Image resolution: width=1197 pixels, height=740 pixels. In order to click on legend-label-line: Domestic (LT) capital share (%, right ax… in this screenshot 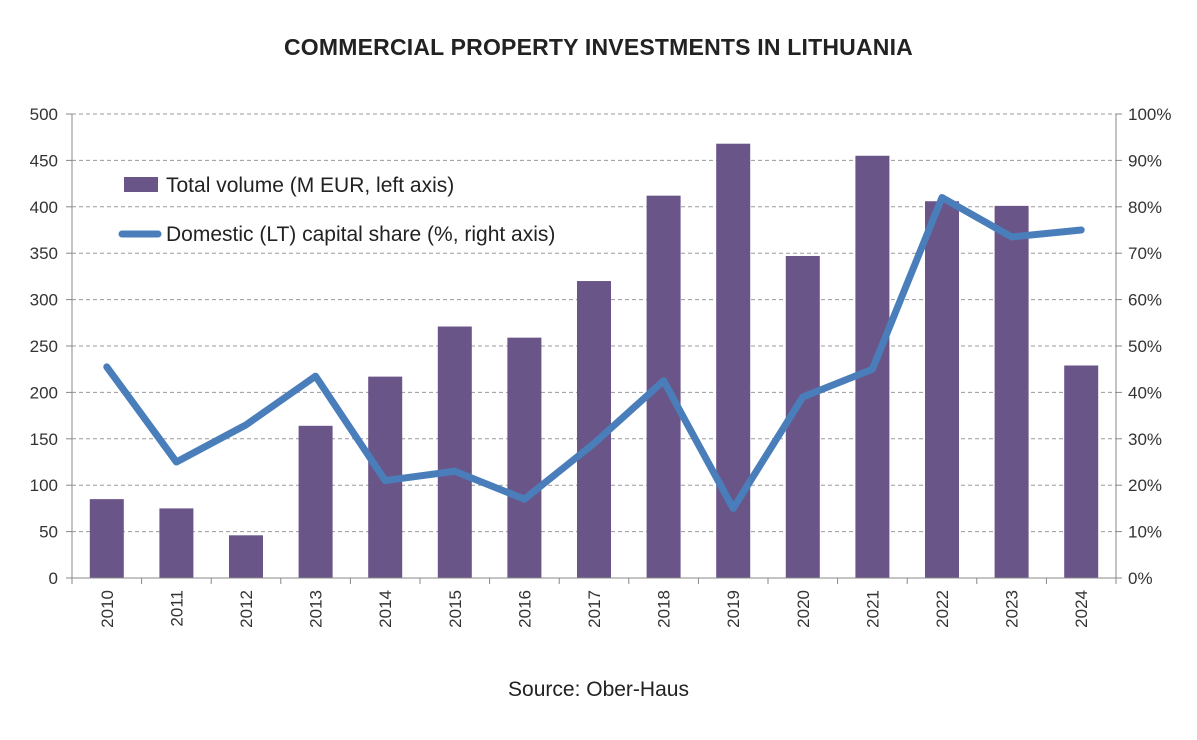, I will do `click(360, 234)`.